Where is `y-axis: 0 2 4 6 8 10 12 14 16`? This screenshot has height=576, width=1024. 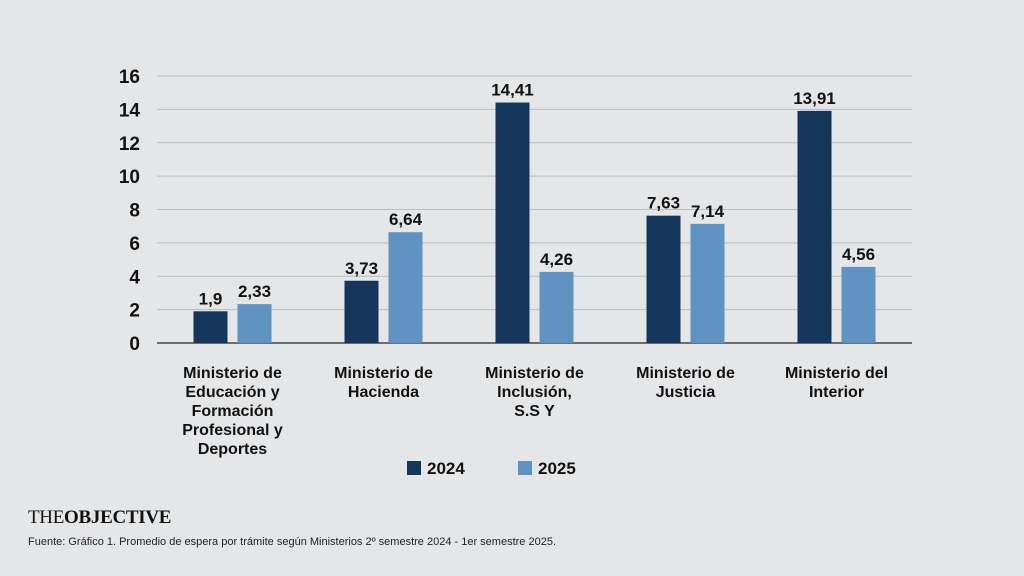
y-axis: 0 2 4 6 8 10 12 14 16 is located at coordinates (130, 211).